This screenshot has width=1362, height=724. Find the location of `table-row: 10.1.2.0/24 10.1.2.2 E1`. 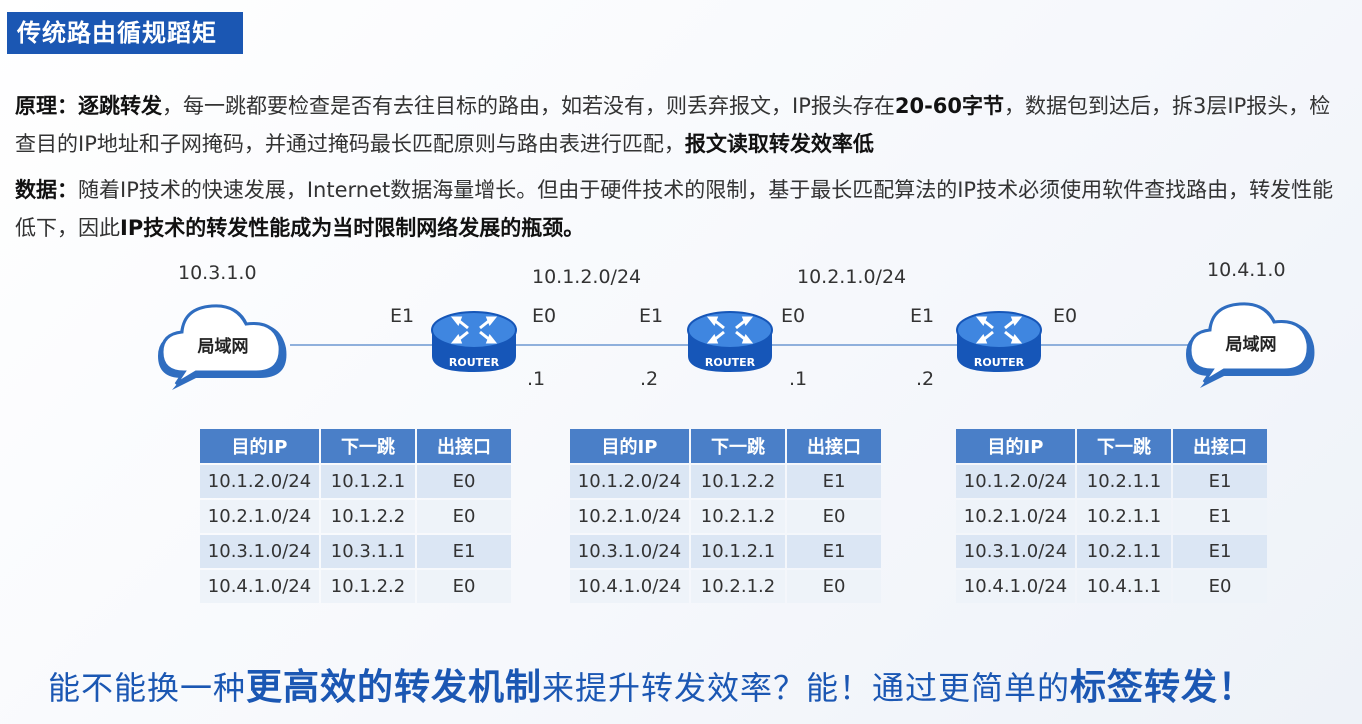

table-row: 10.1.2.0/24 10.1.2.2 E1 is located at coordinates (725, 481).